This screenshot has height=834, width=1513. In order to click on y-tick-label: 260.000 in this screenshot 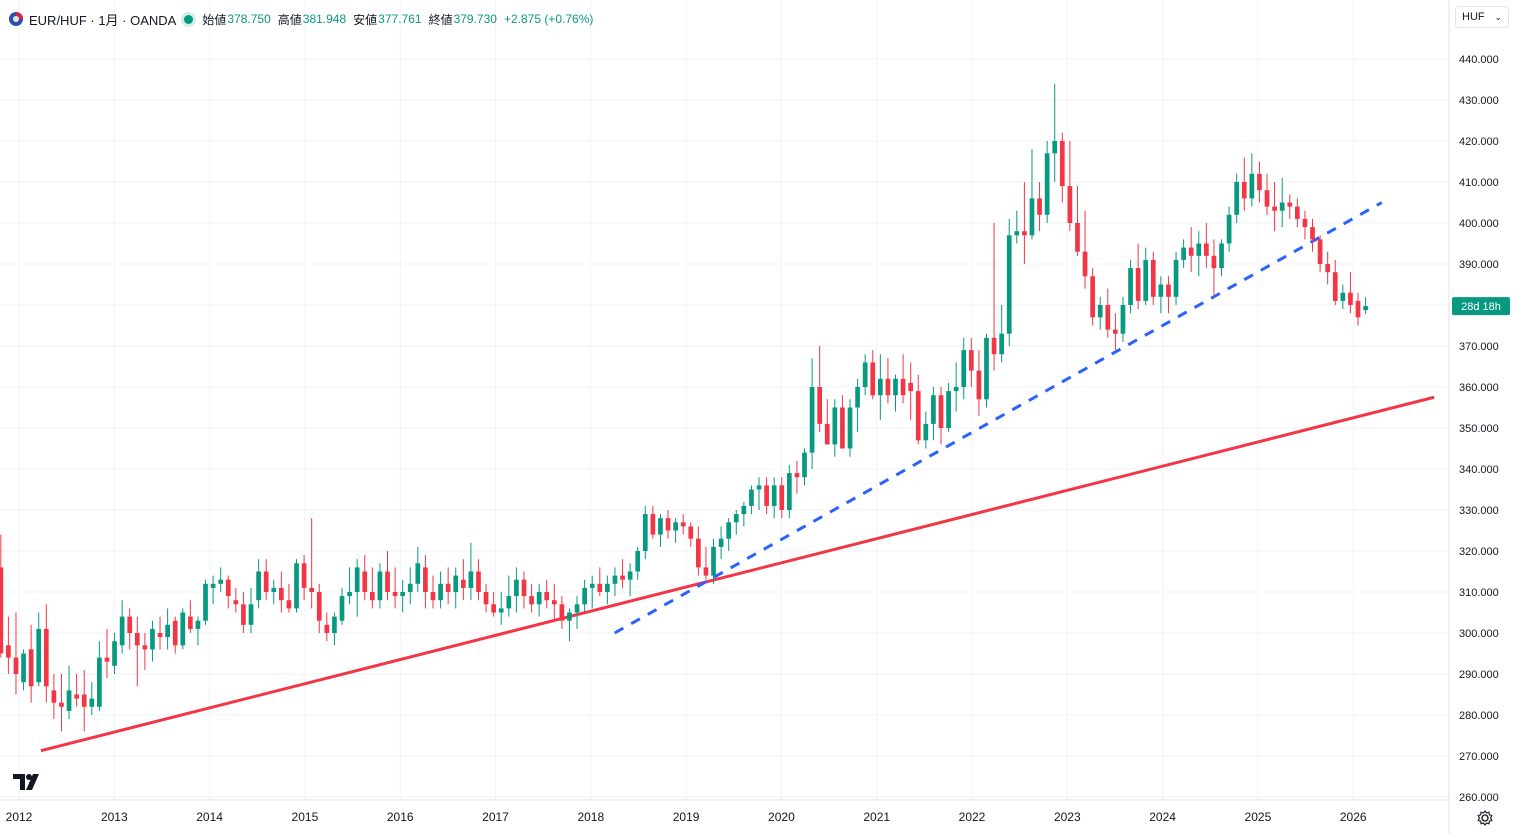, I will do `click(1479, 798)`.